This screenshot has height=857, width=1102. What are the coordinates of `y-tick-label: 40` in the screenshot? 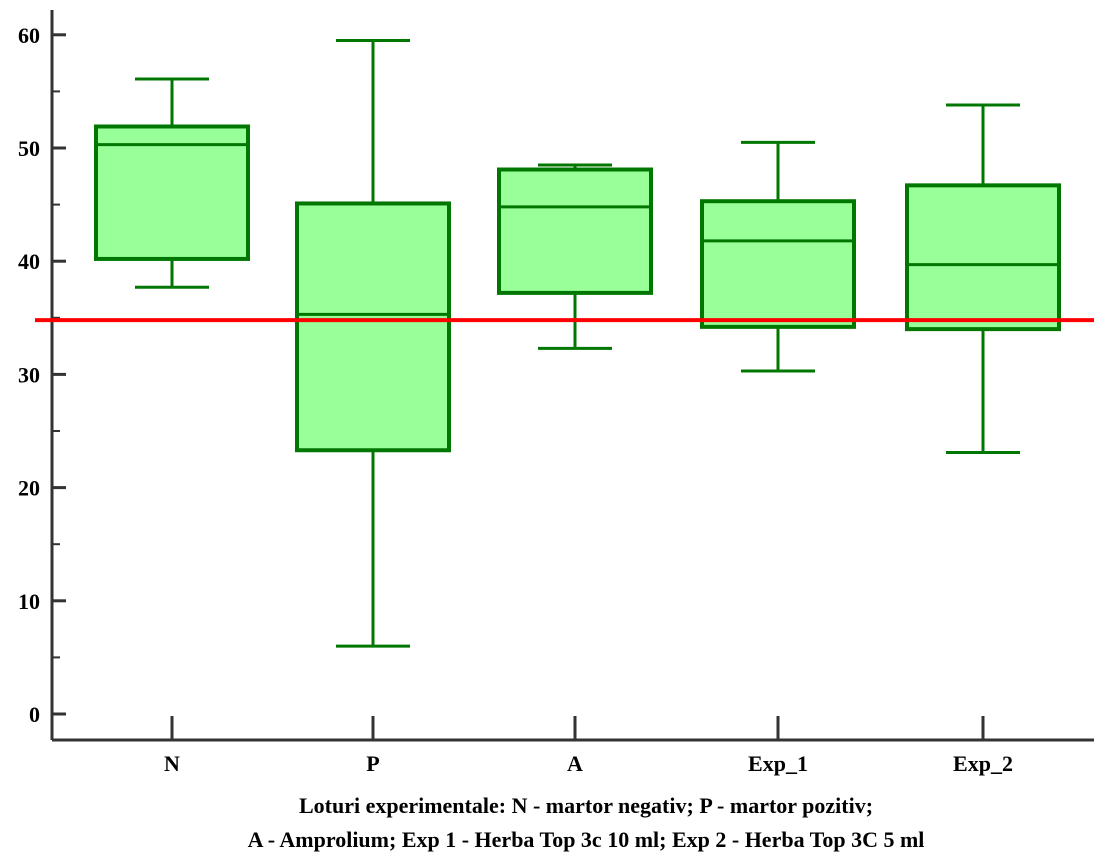 It's located at (29, 261).